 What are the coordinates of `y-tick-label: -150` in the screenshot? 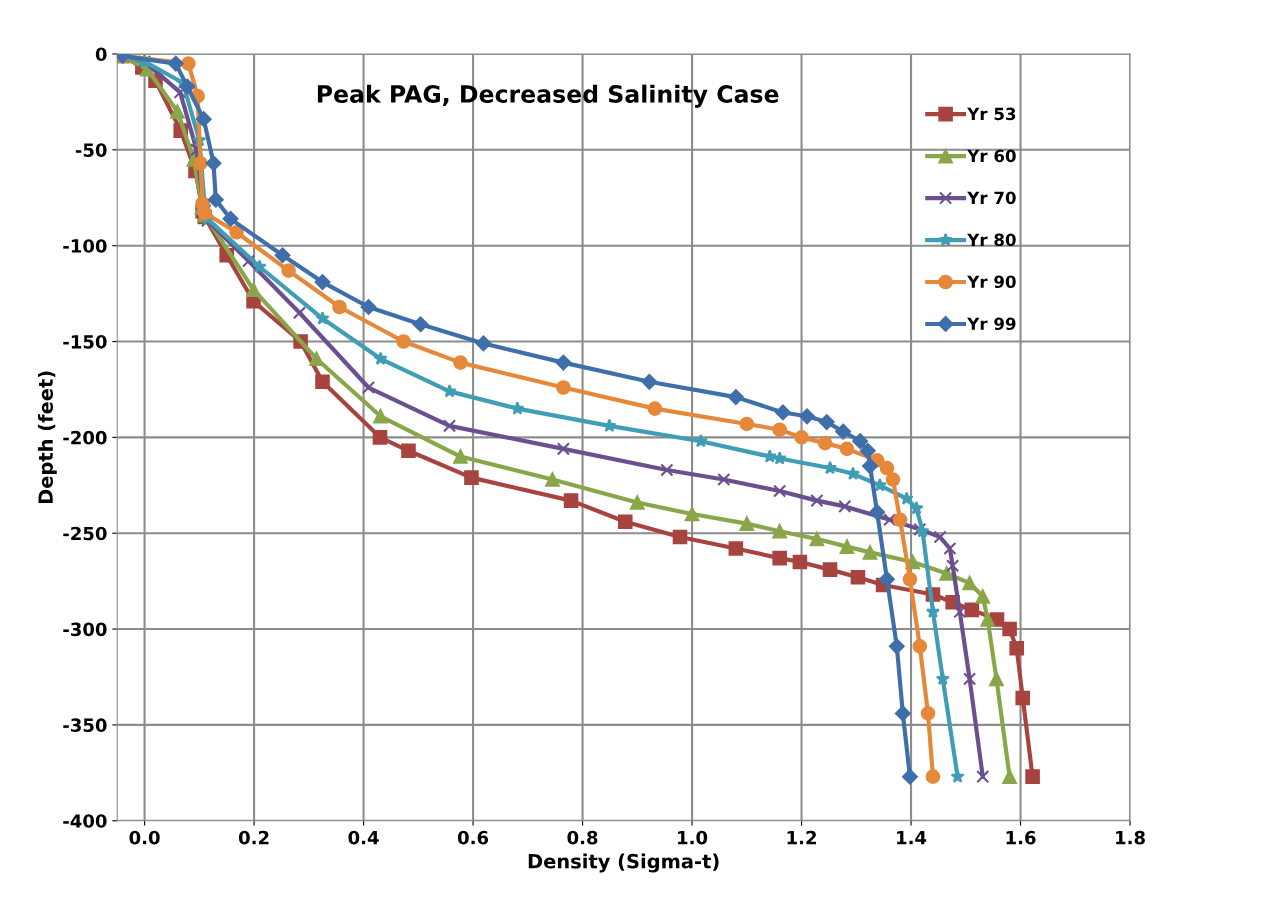 It's located at (85, 341).